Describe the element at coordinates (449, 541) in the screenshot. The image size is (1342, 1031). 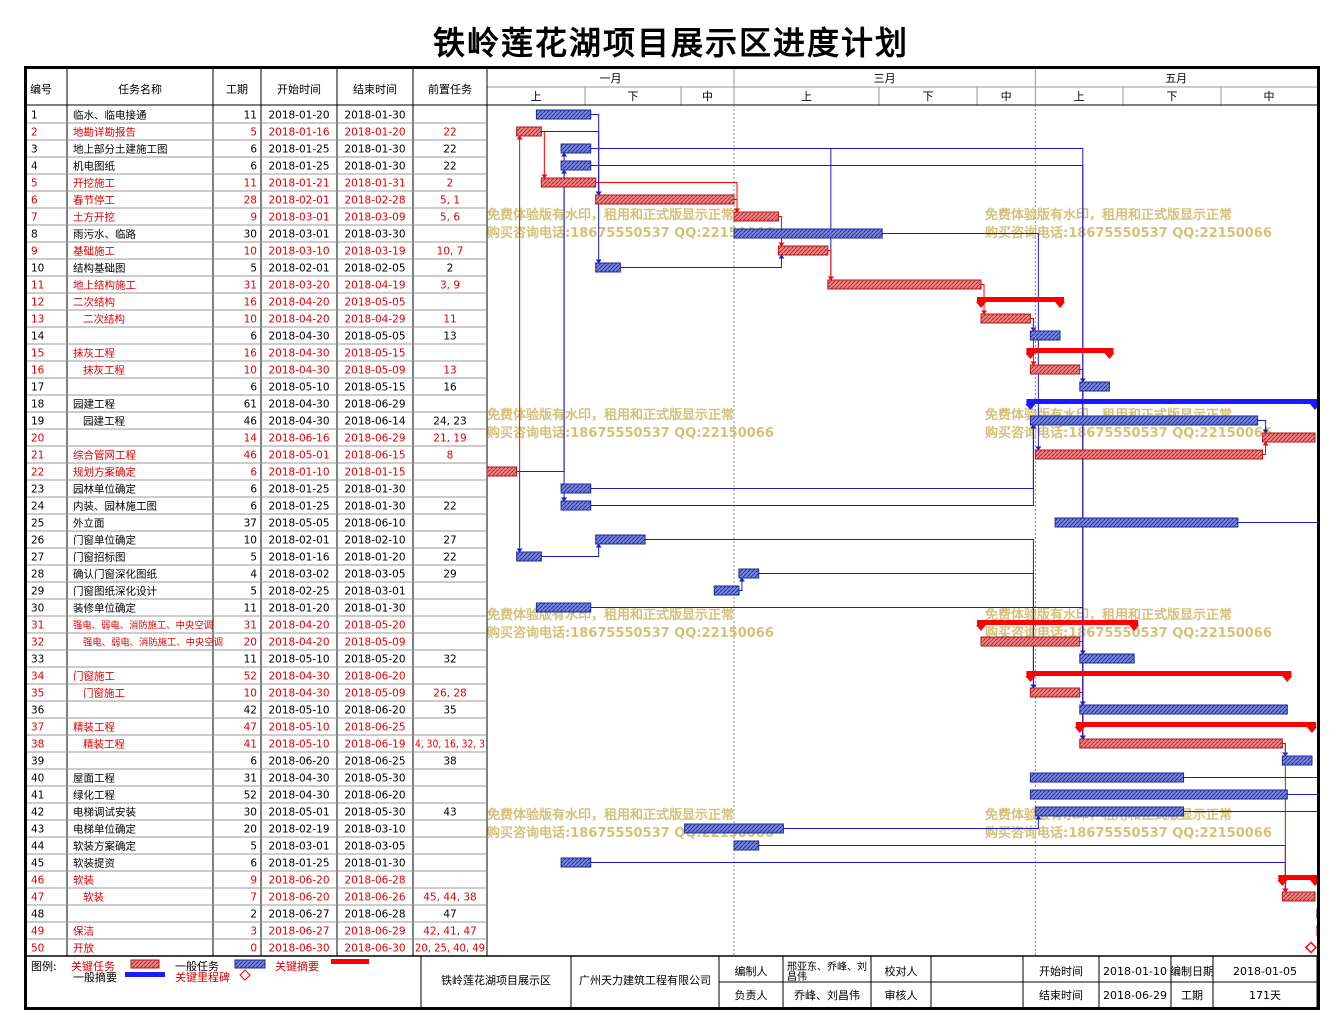
I see `cell-predecessors: 27` at that location.